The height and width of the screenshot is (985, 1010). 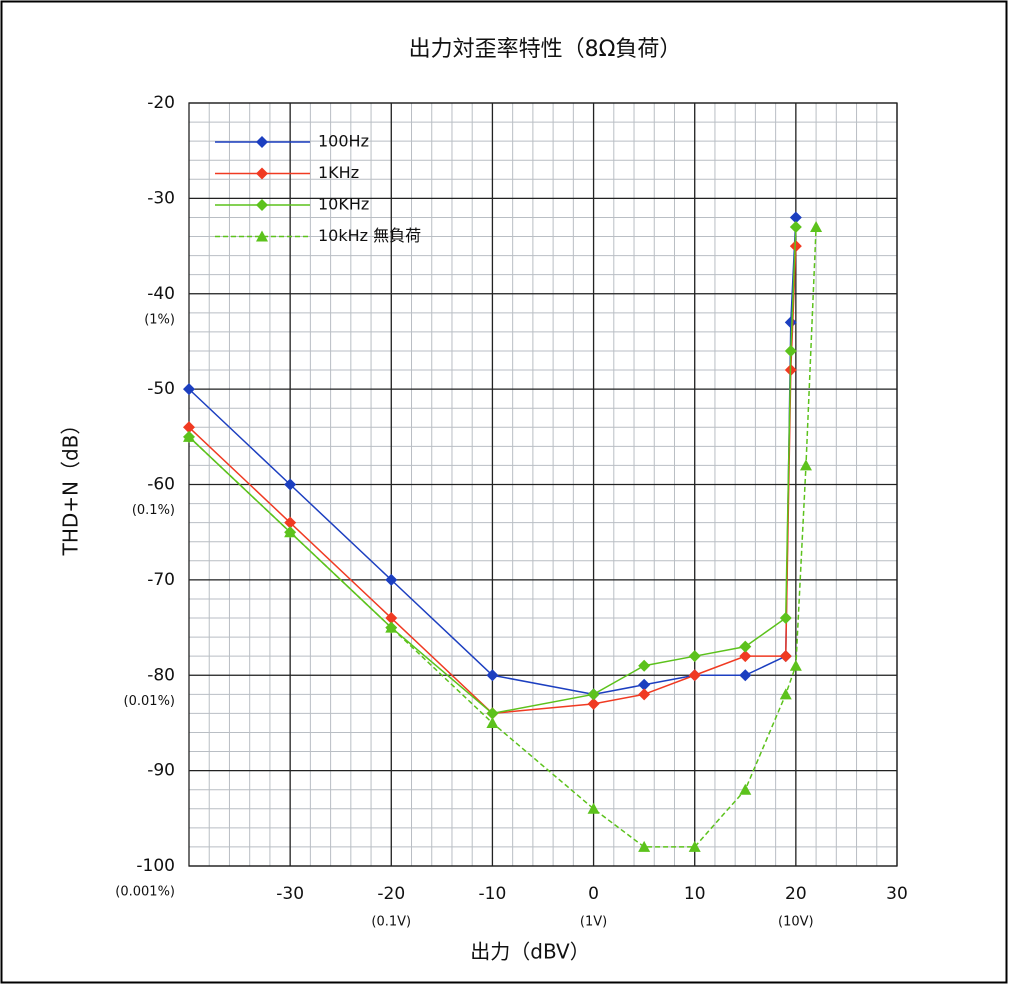 What do you see at coordinates (493, 894) in the screenshot?
I see `x-tick-label: -10` at bounding box center [493, 894].